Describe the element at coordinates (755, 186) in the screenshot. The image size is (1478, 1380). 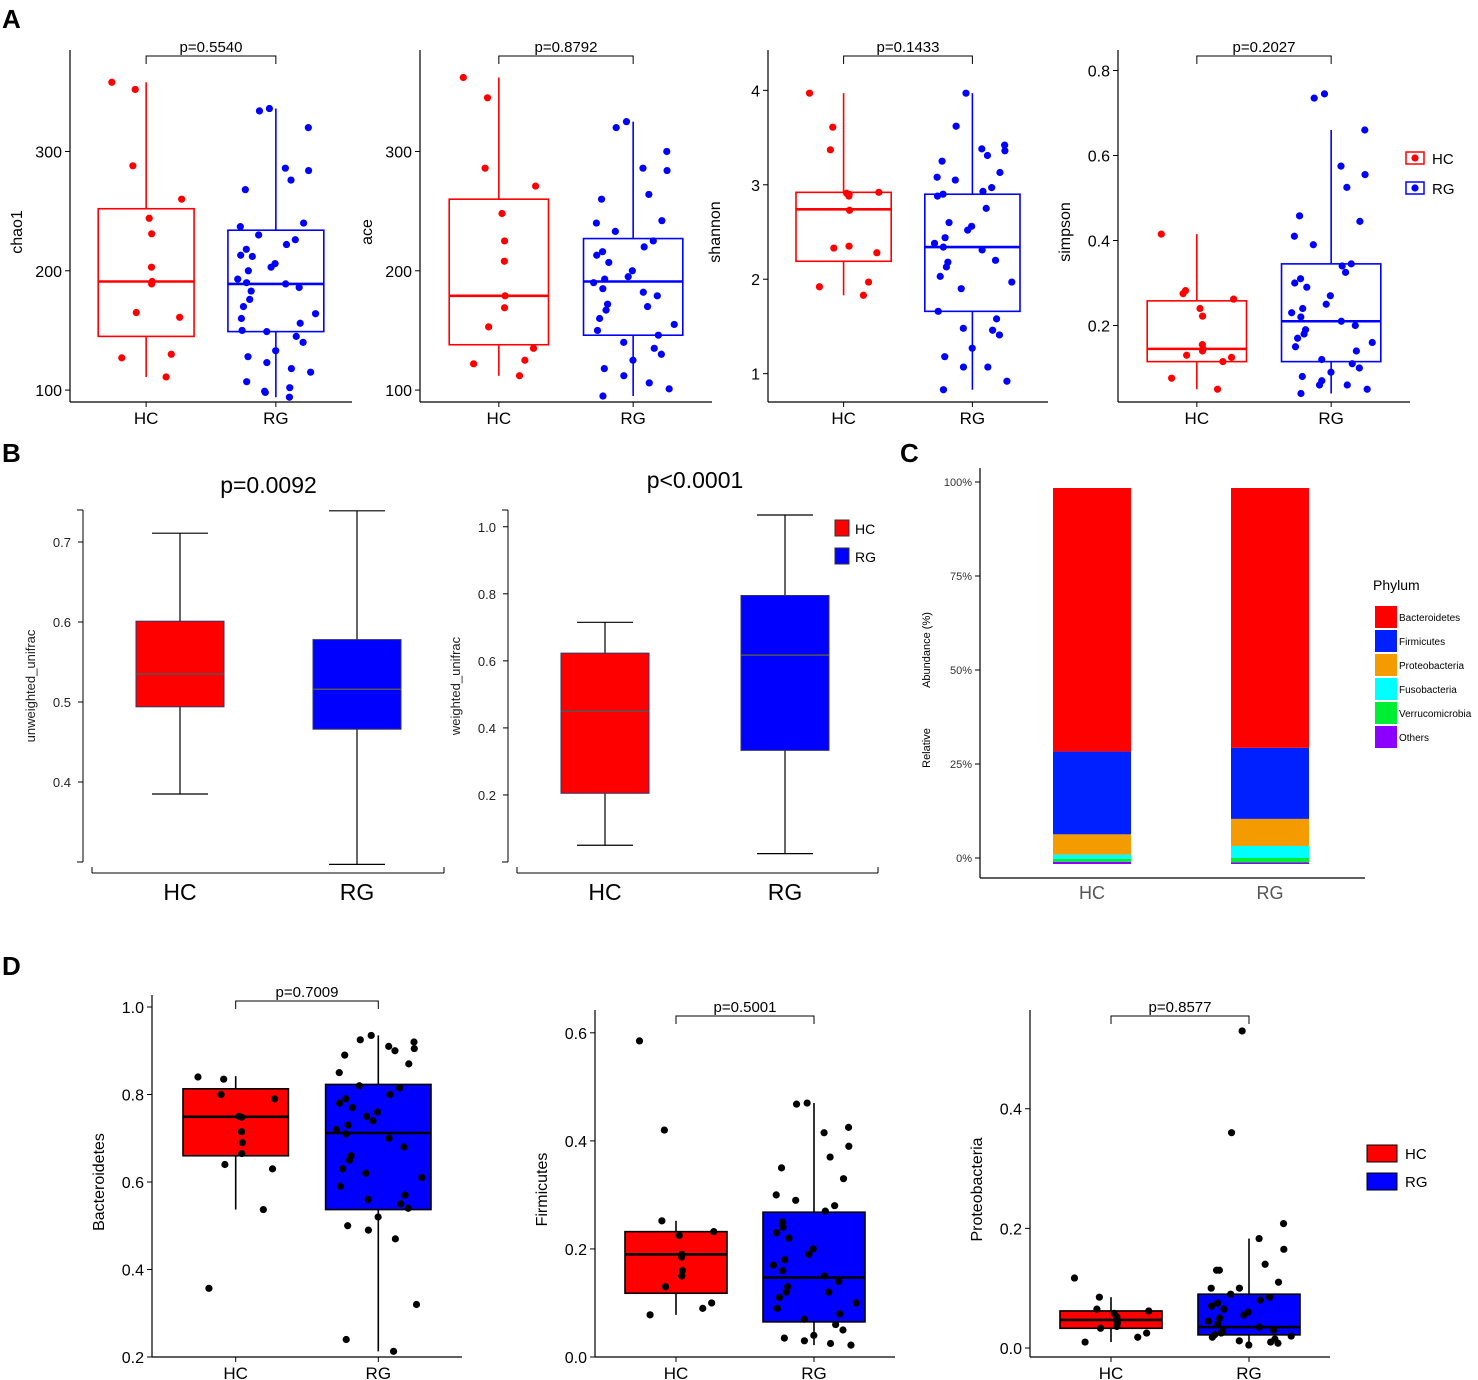
I see `y-tick-label: 3` at that location.